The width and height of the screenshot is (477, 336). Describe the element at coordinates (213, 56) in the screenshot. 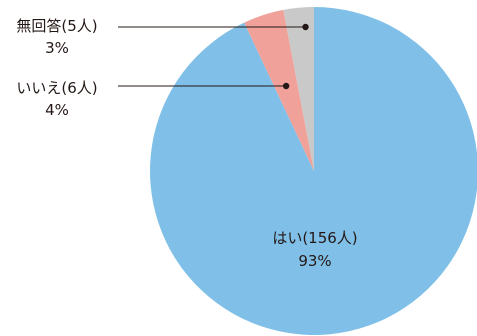

I see `leader-lines` at that location.